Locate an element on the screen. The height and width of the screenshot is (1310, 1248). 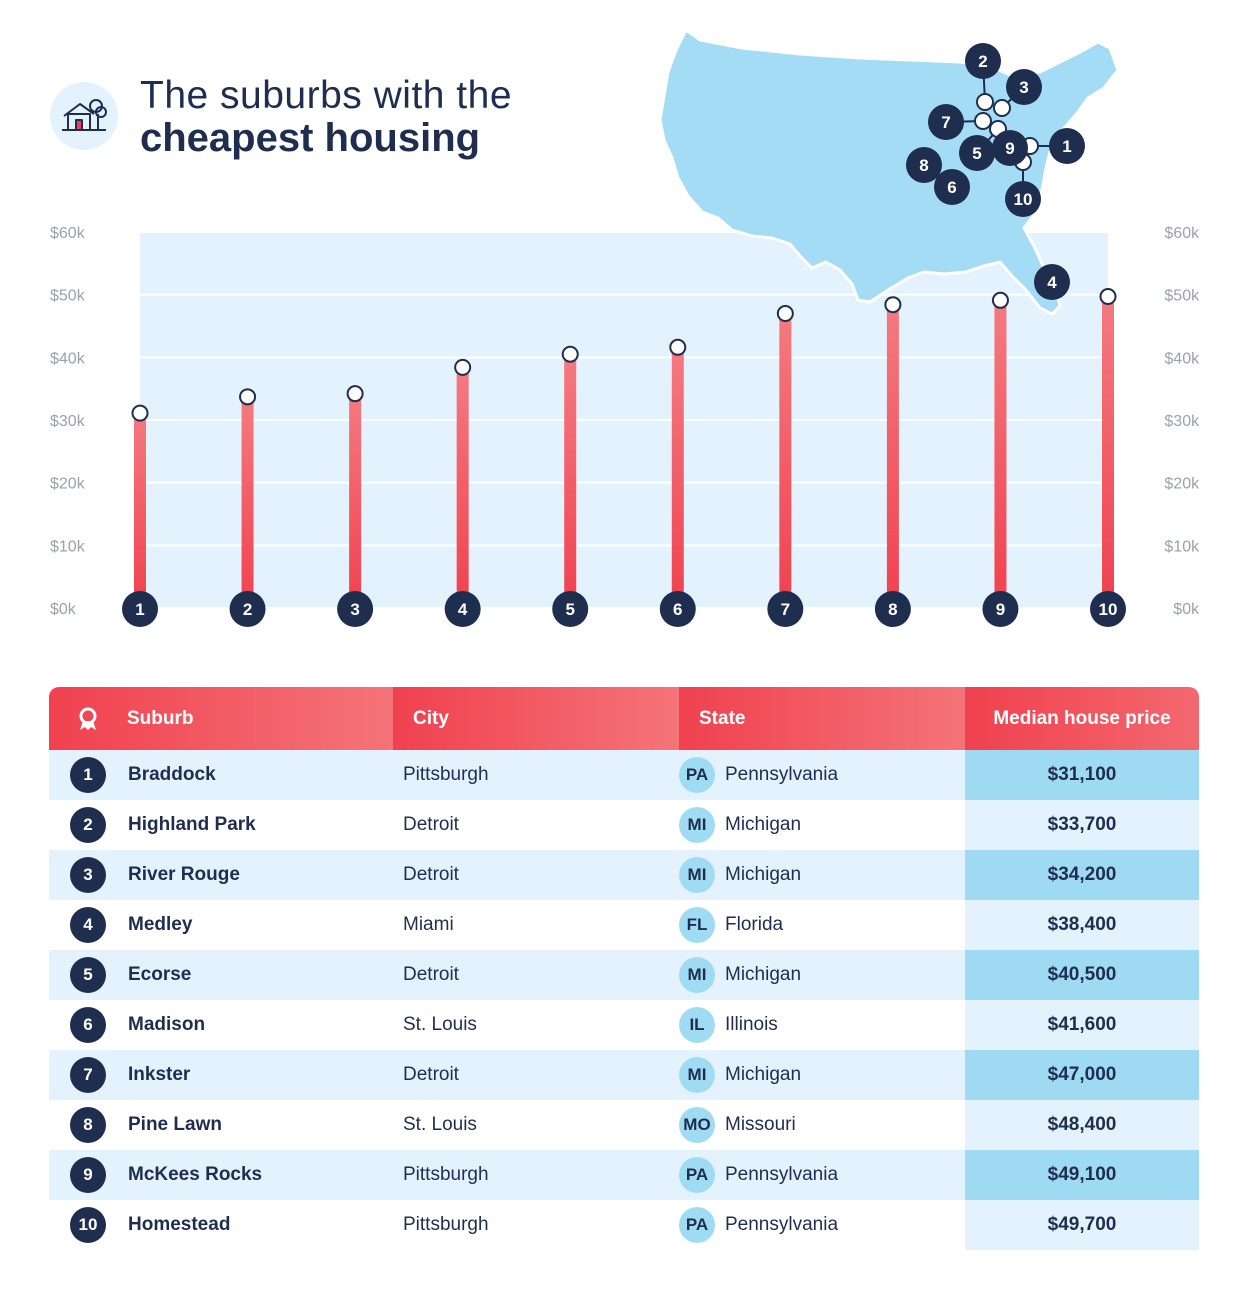
map-marker-label: 4 is located at coordinates (1052, 282).